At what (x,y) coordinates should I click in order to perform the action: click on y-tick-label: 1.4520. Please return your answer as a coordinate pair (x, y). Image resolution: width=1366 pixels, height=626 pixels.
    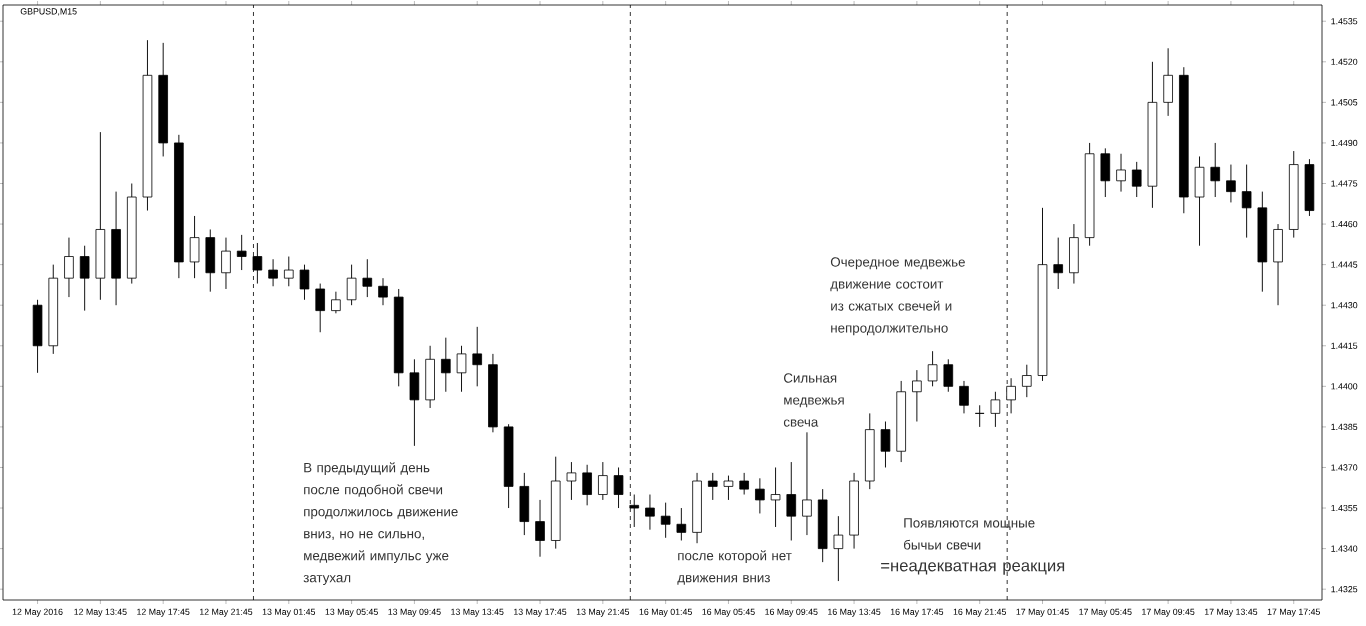
    Looking at the image, I should click on (1344, 61).